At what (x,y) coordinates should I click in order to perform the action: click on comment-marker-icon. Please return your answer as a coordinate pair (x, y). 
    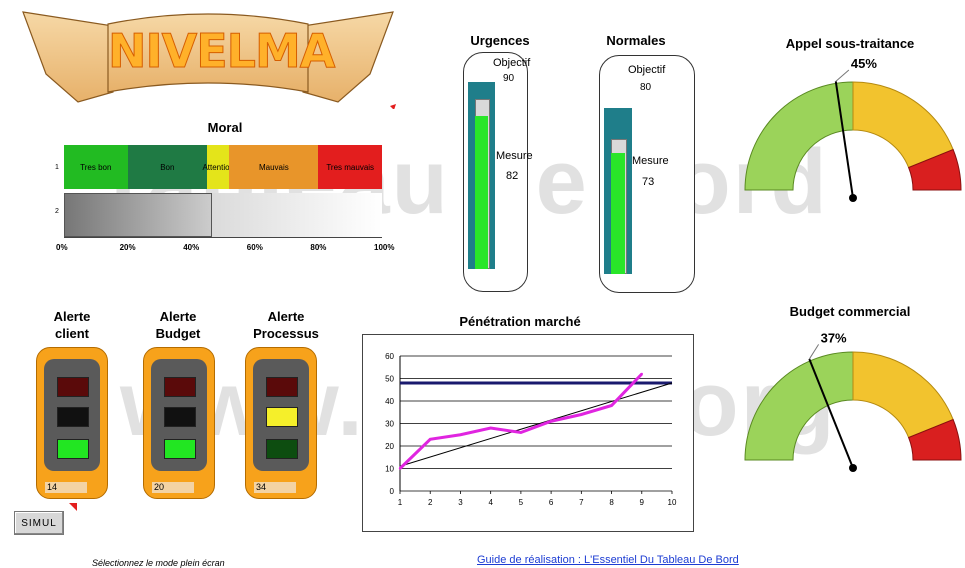
    Looking at the image, I should click on (73, 507).